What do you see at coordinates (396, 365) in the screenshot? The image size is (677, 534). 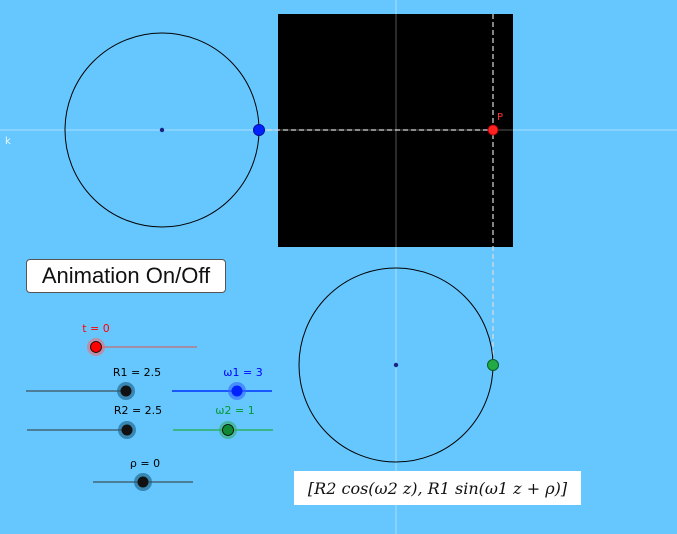 I see `circle-r2-center` at bounding box center [396, 365].